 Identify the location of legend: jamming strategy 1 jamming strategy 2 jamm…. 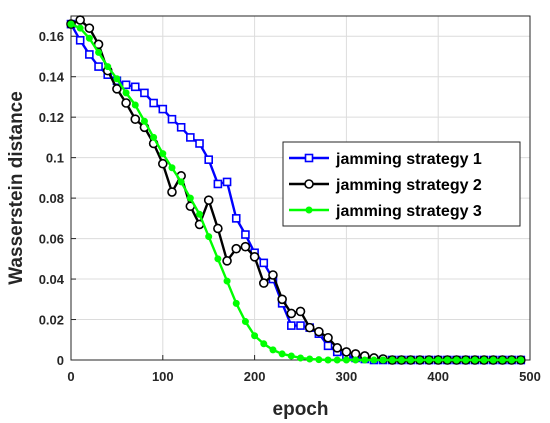
(401, 184).